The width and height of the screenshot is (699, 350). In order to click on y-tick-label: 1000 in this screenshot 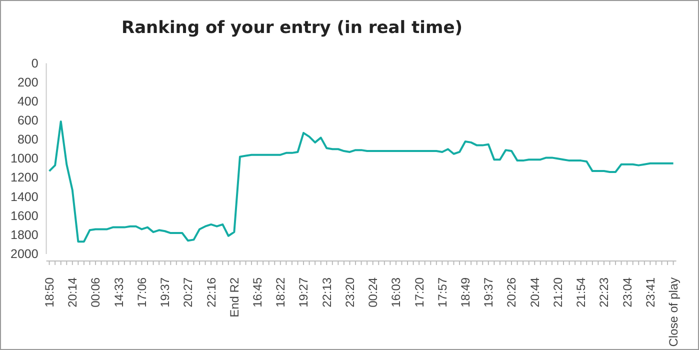, I will do `click(24, 159)`.